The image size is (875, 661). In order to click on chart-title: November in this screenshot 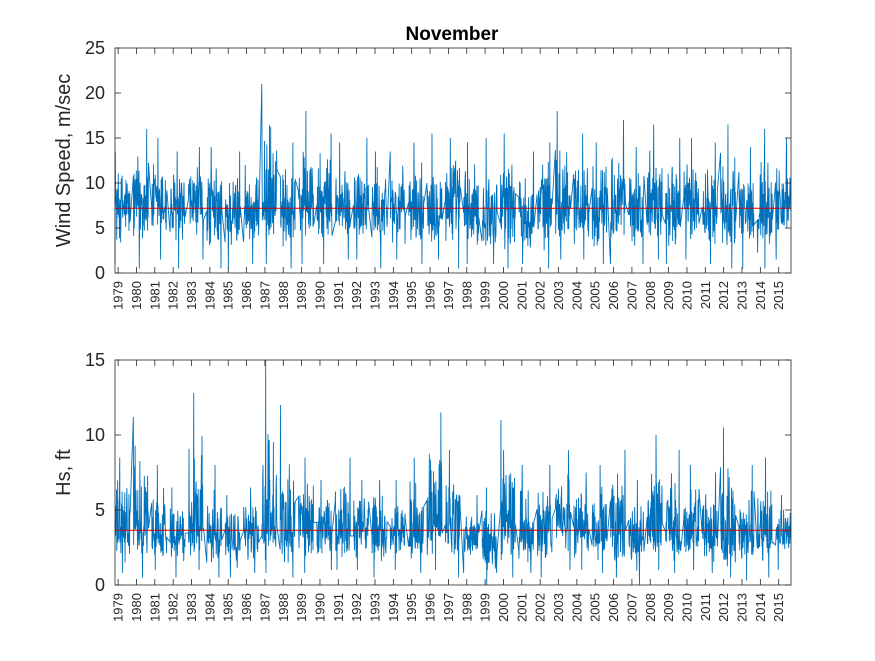, I will do `click(453, 34)`.